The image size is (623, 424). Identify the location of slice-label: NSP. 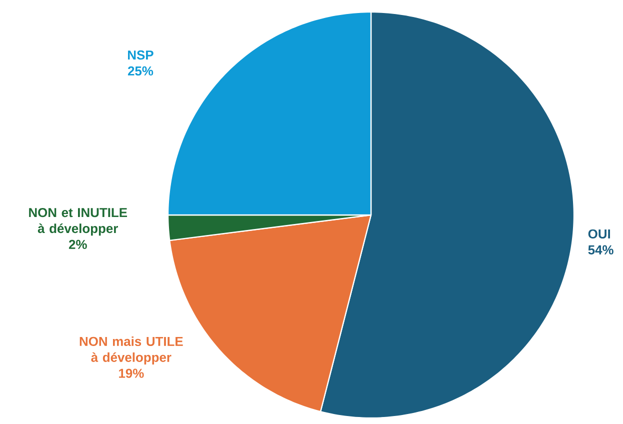
(141, 55).